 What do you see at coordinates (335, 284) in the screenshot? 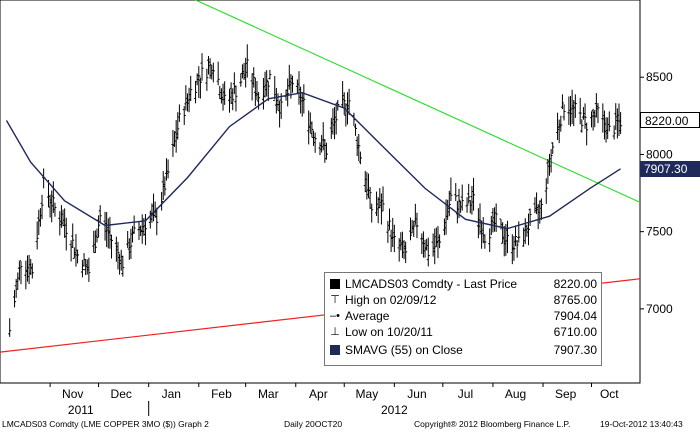
I see `square-icon` at bounding box center [335, 284].